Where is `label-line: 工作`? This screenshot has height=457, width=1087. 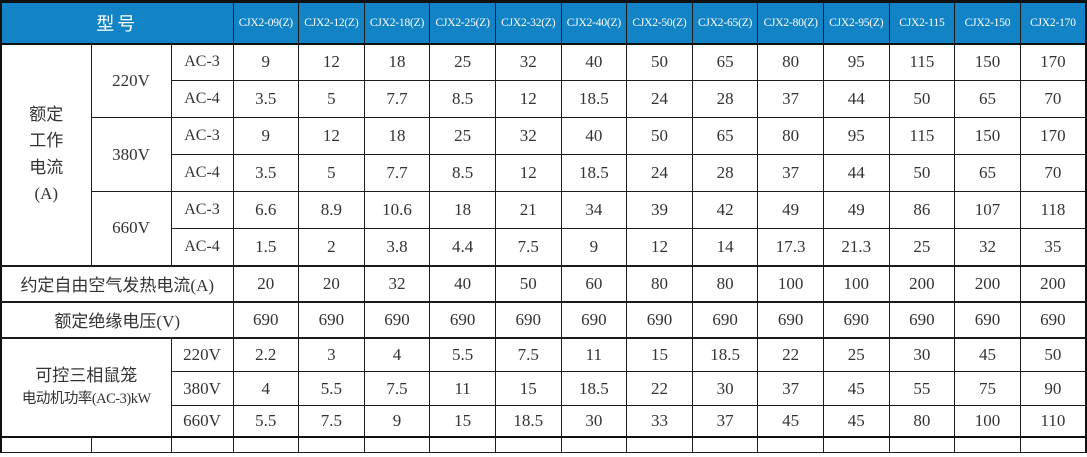
label-line: 工作 is located at coordinates (46, 141).